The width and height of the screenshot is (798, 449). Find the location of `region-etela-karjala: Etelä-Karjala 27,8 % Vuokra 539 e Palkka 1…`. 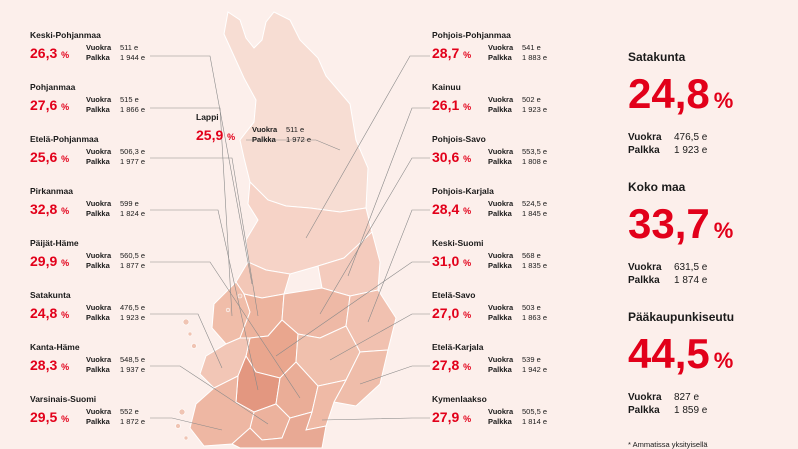

region-etela-karjala: Etelä-Karjala 27,8 % Vuokra 539 e Palkka 1… is located at coordinates (512, 358).